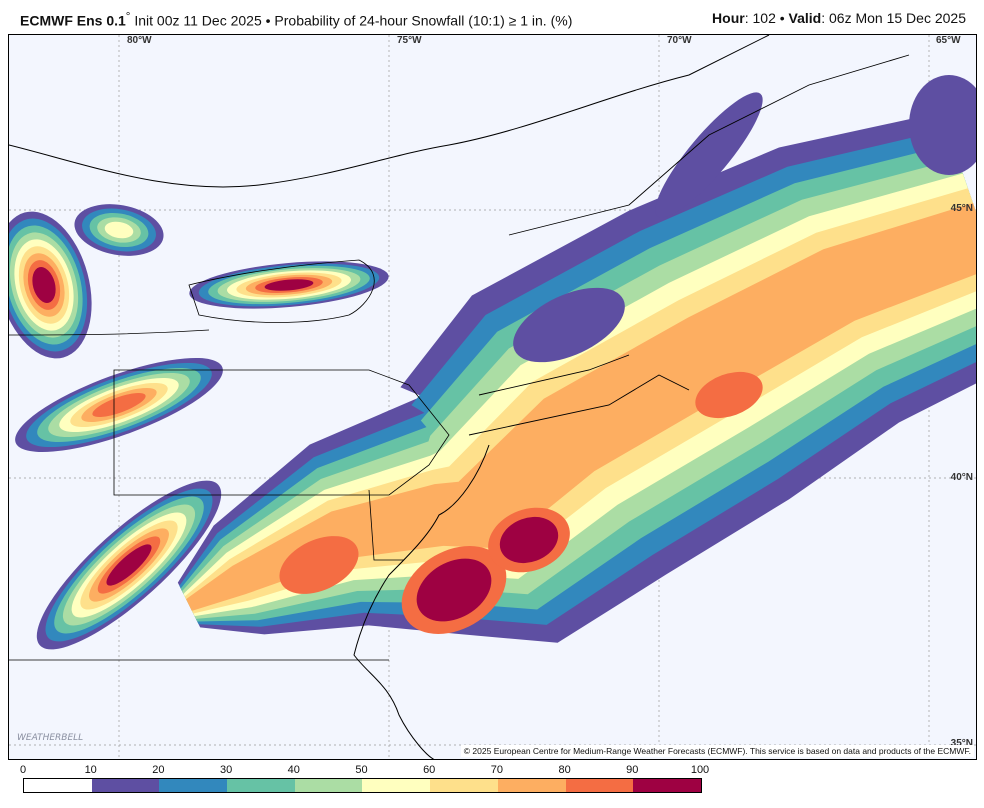  What do you see at coordinates (948, 40) in the screenshot?
I see `lon-label: 65°W` at bounding box center [948, 40].